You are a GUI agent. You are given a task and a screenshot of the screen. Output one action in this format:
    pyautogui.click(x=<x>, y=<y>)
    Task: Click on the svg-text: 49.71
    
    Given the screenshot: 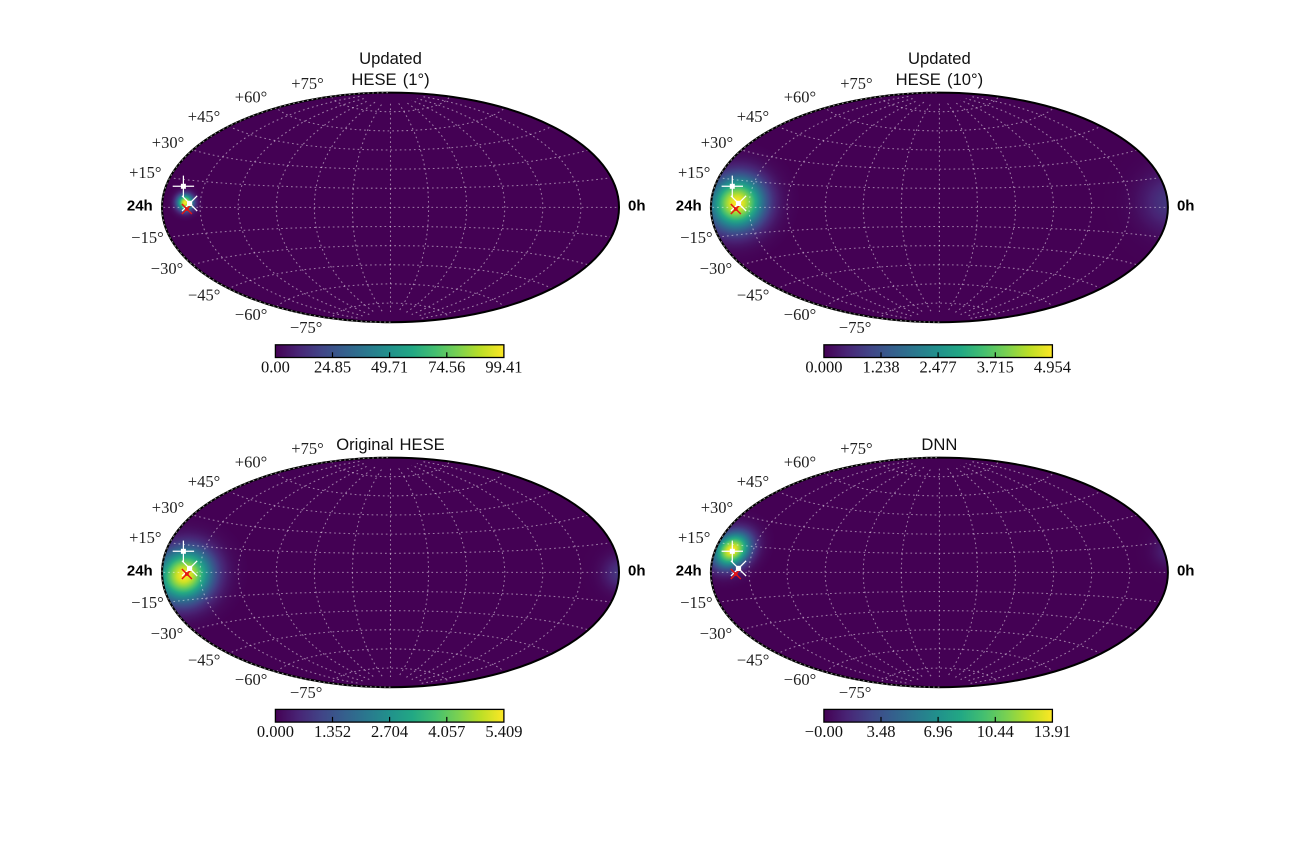 What is the action you would take?
    pyautogui.click(x=389, y=366)
    